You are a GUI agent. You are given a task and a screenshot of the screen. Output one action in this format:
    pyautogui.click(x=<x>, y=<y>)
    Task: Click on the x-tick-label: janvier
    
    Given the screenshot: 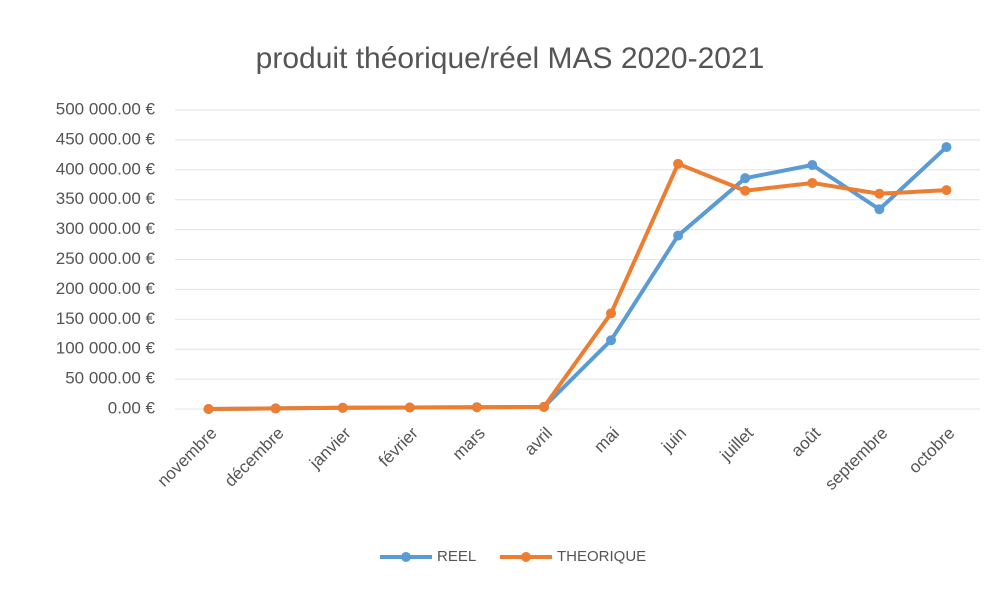 What is the action you would take?
    pyautogui.click(x=330, y=448)
    